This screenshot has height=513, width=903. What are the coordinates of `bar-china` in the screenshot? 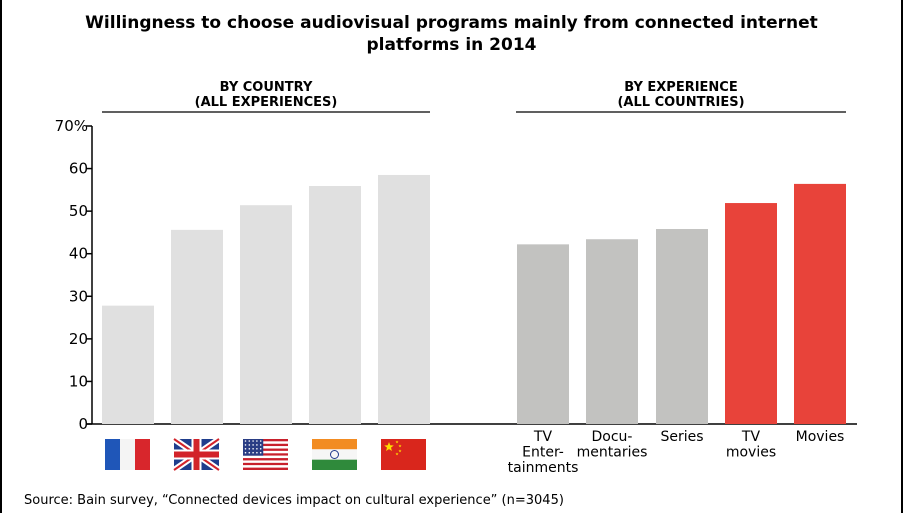 It's located at (404, 299).